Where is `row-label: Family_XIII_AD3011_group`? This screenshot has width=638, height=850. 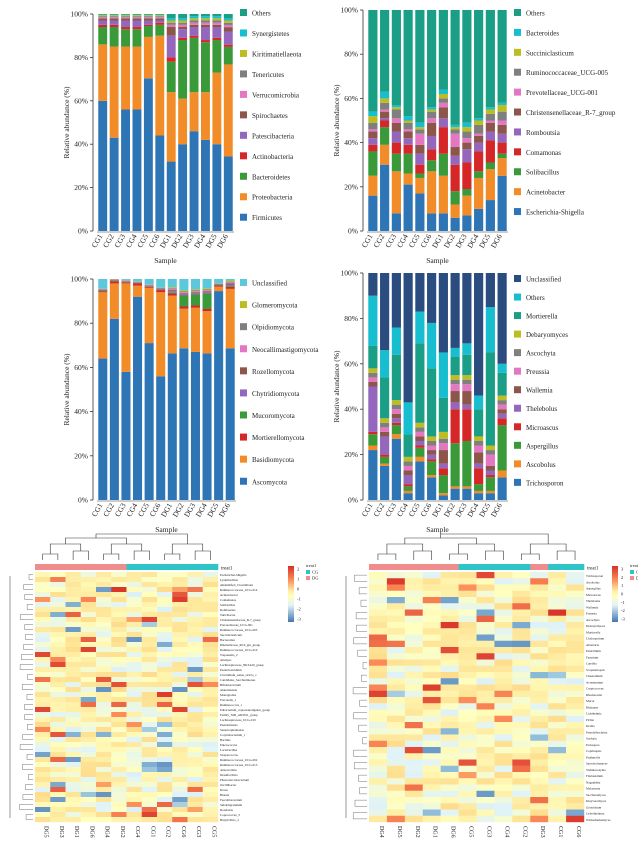
row-label: Family_XIII_AD3011_group is located at coordinates (239, 715).